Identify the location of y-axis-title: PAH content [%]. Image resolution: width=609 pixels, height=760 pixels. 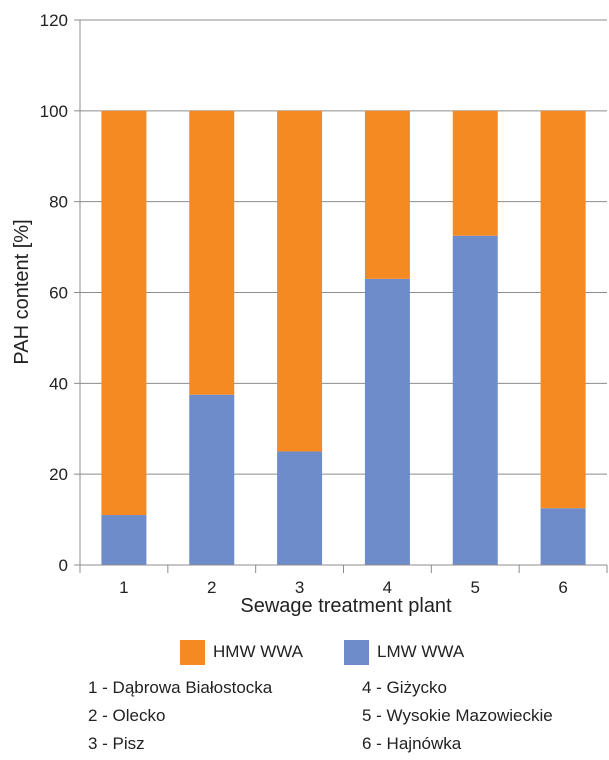
(22, 291).